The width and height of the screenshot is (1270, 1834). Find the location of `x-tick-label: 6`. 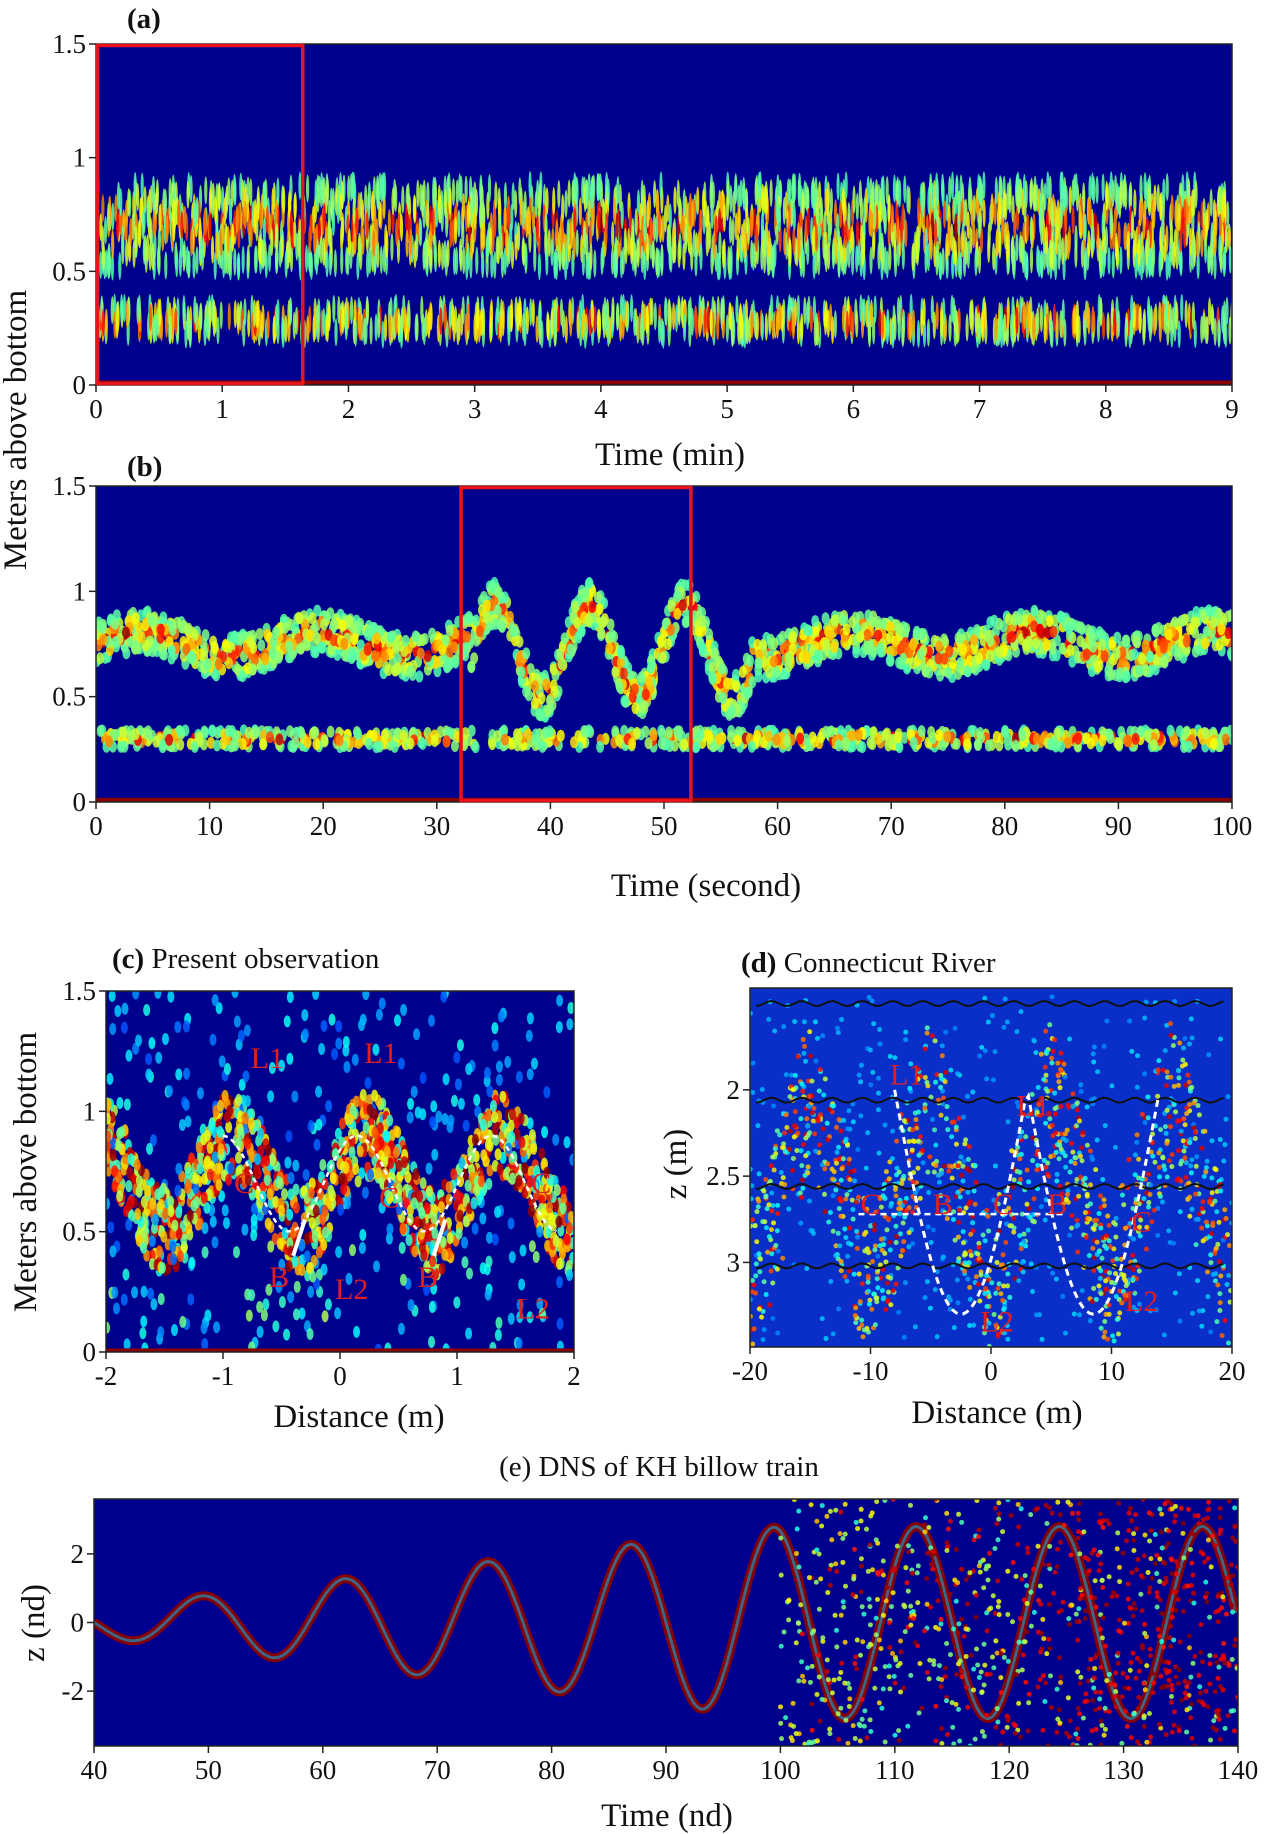

x-tick-label: 6 is located at coordinates (854, 409).